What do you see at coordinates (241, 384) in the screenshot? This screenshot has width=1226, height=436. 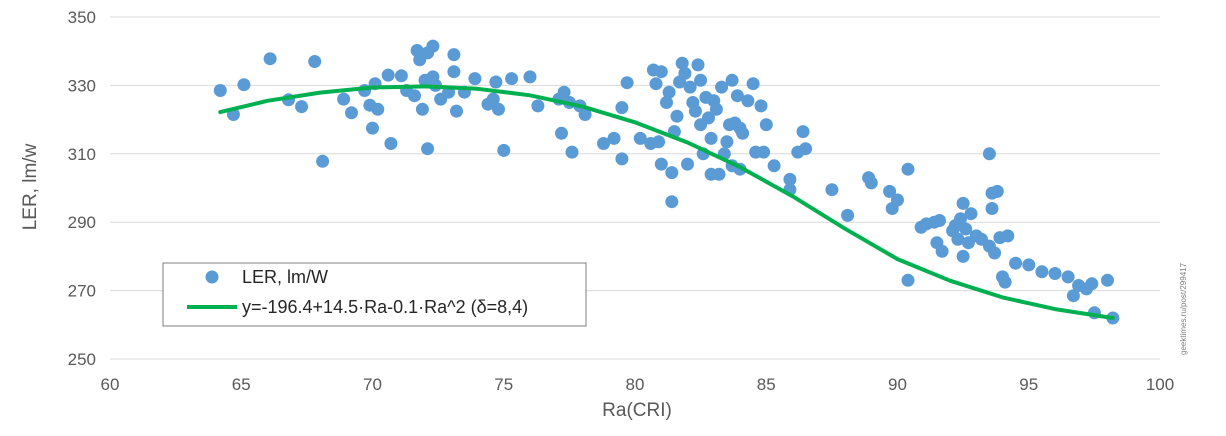 I see `x-tick-label: 65` at bounding box center [241, 384].